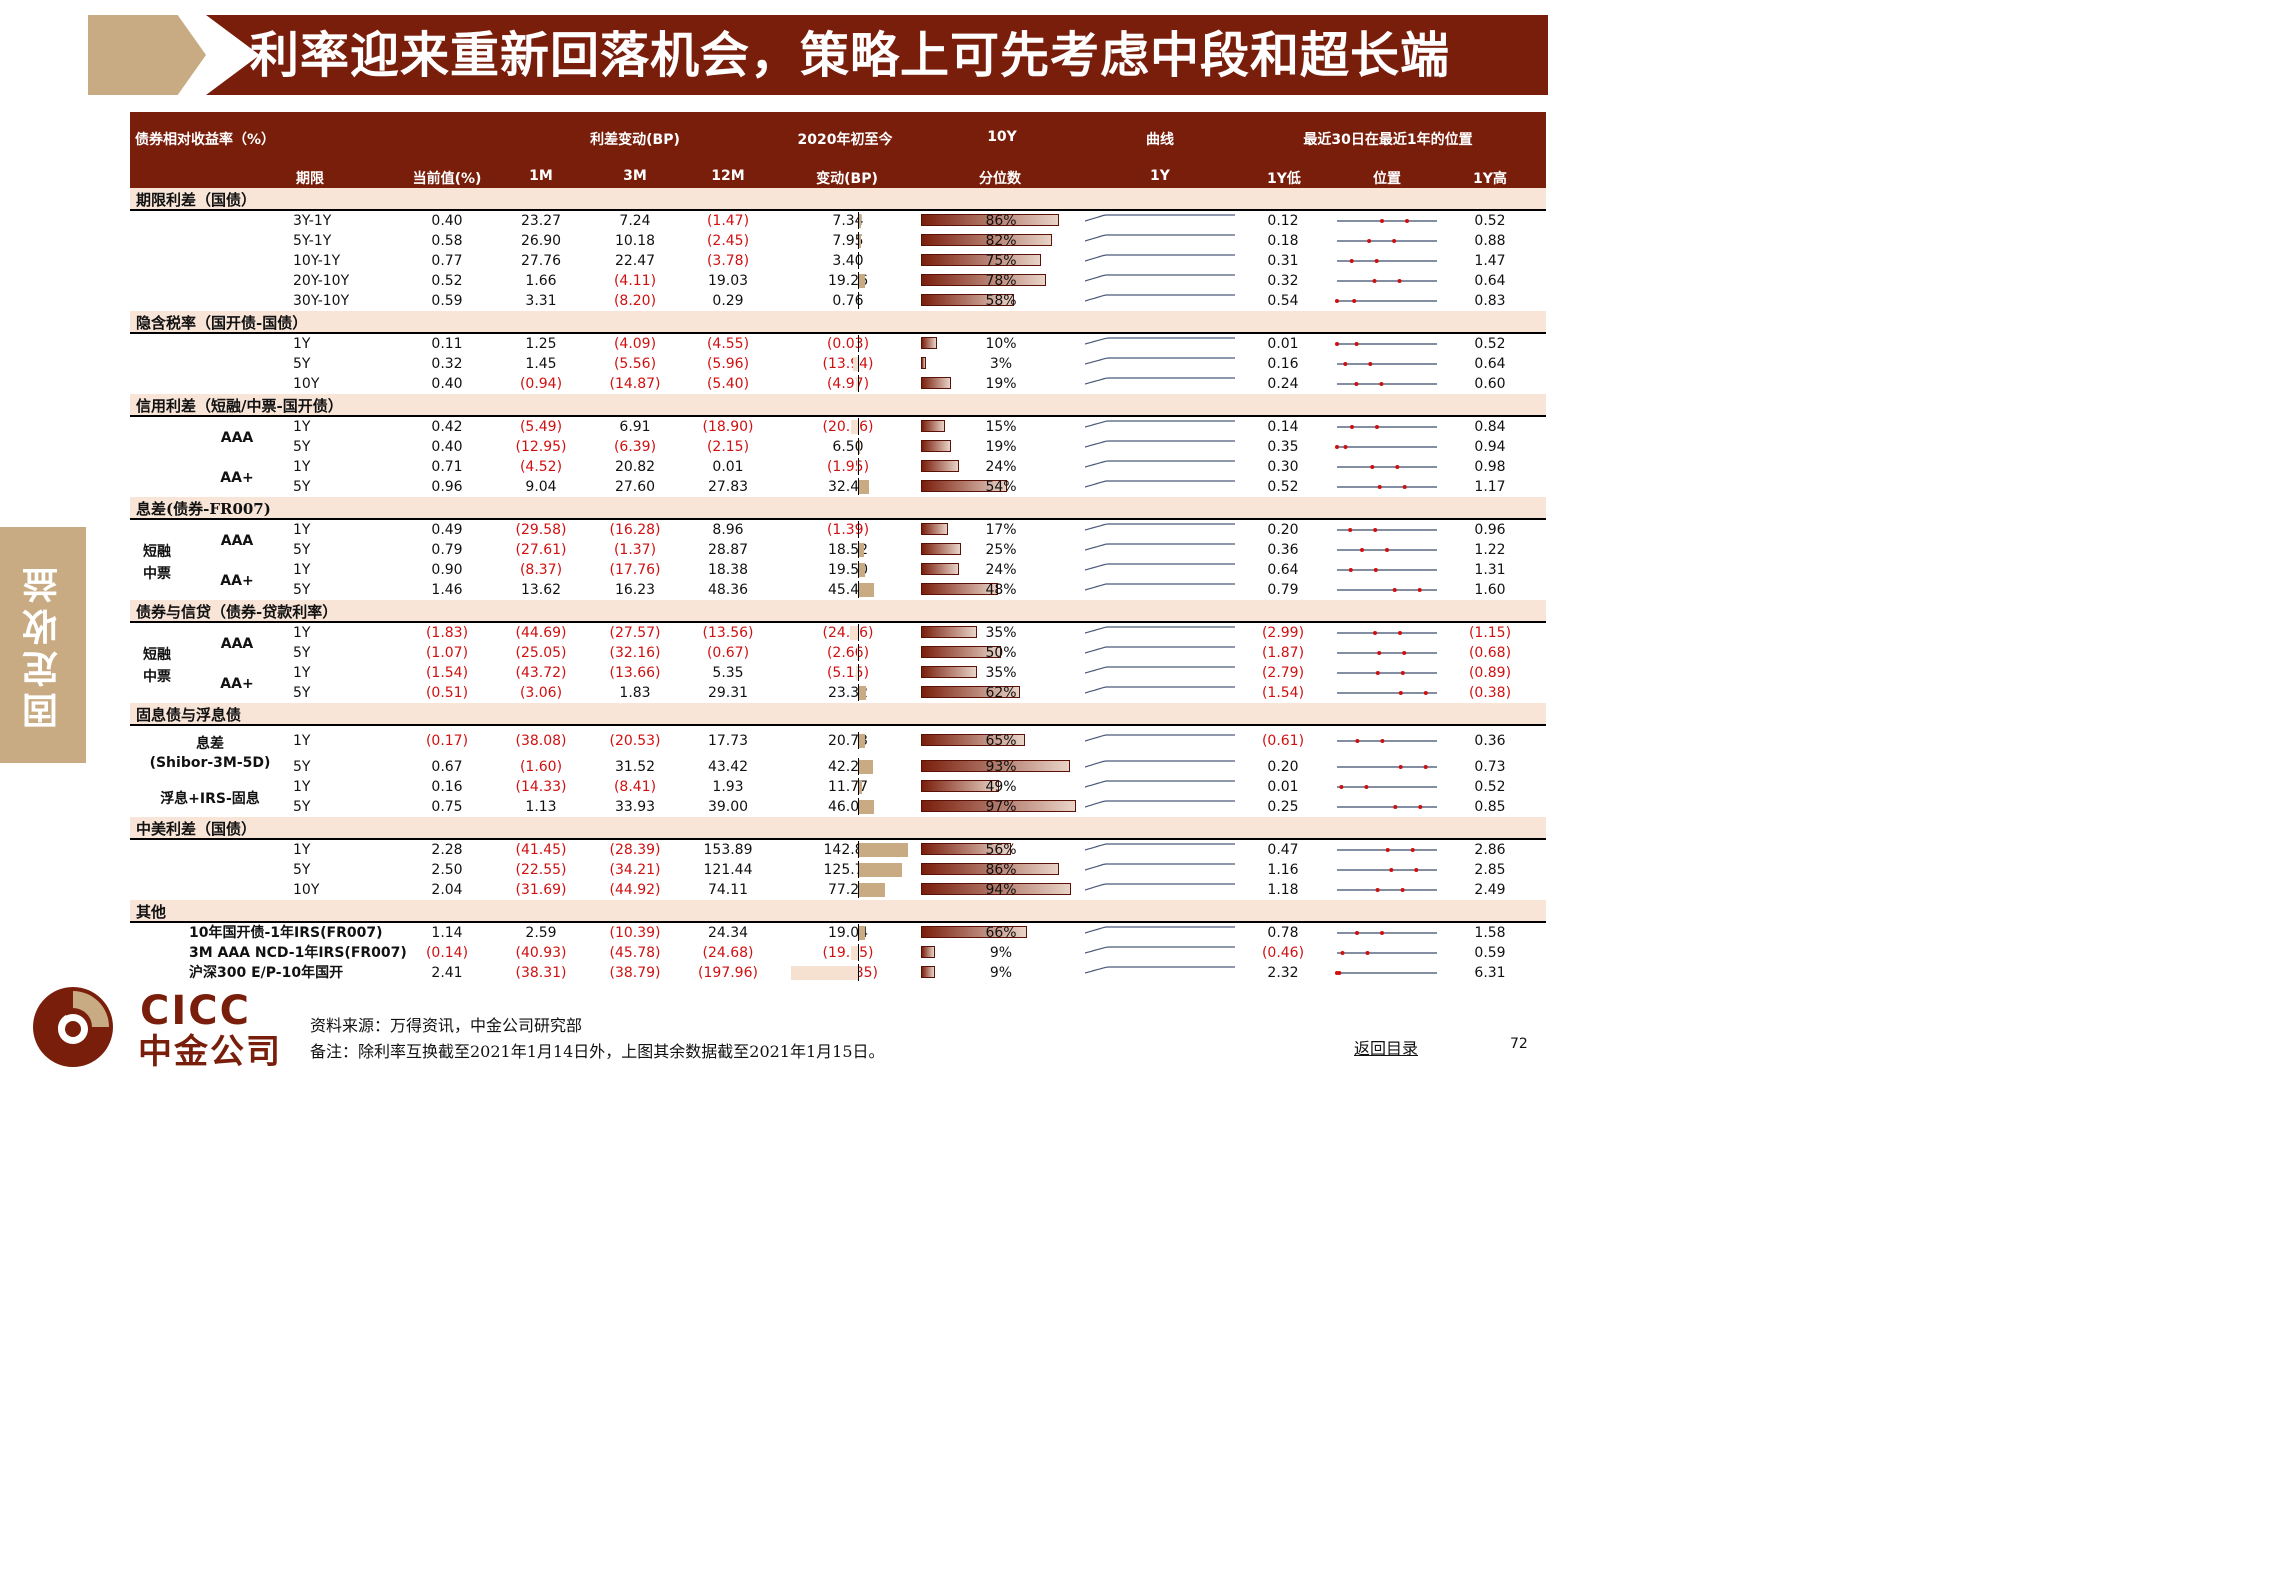 This screenshot has height=1587, width=2272. I want to click on cell-percentile: 62%, so click(1001, 693).